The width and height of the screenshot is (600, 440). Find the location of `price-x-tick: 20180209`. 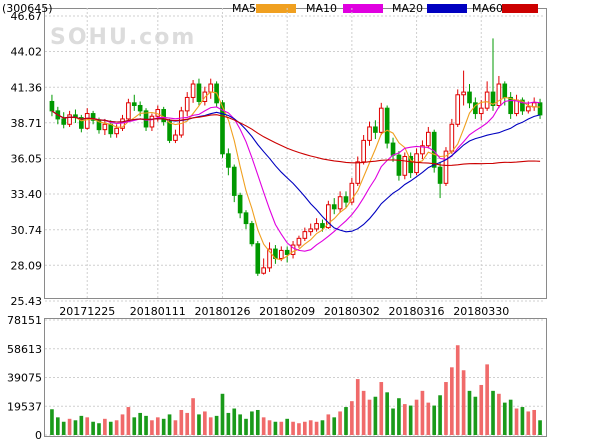

price-x-tick: 20180209 is located at coordinates (287, 311).